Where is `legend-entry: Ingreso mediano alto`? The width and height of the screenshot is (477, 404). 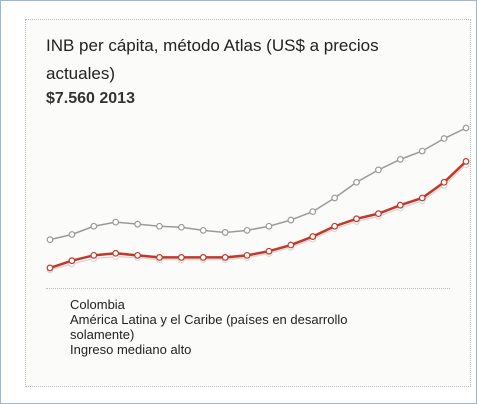
legend-entry: Ingreso mediano alto is located at coordinates (131, 349).